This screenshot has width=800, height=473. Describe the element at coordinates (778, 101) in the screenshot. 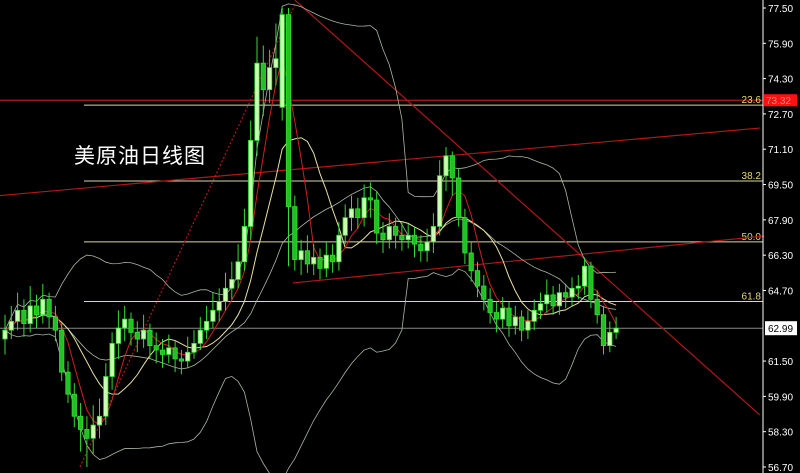

I see `red-price-tag-label: 73.32` at that location.